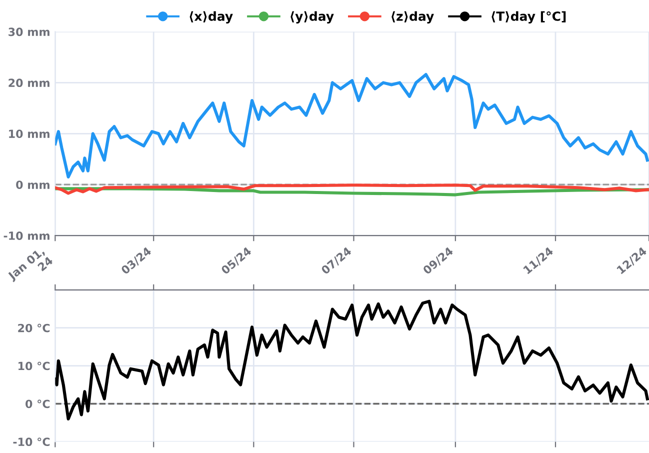  What do you see at coordinates (34, 328) in the screenshot?
I see `y-tick-label: 20 °C` at bounding box center [34, 328].